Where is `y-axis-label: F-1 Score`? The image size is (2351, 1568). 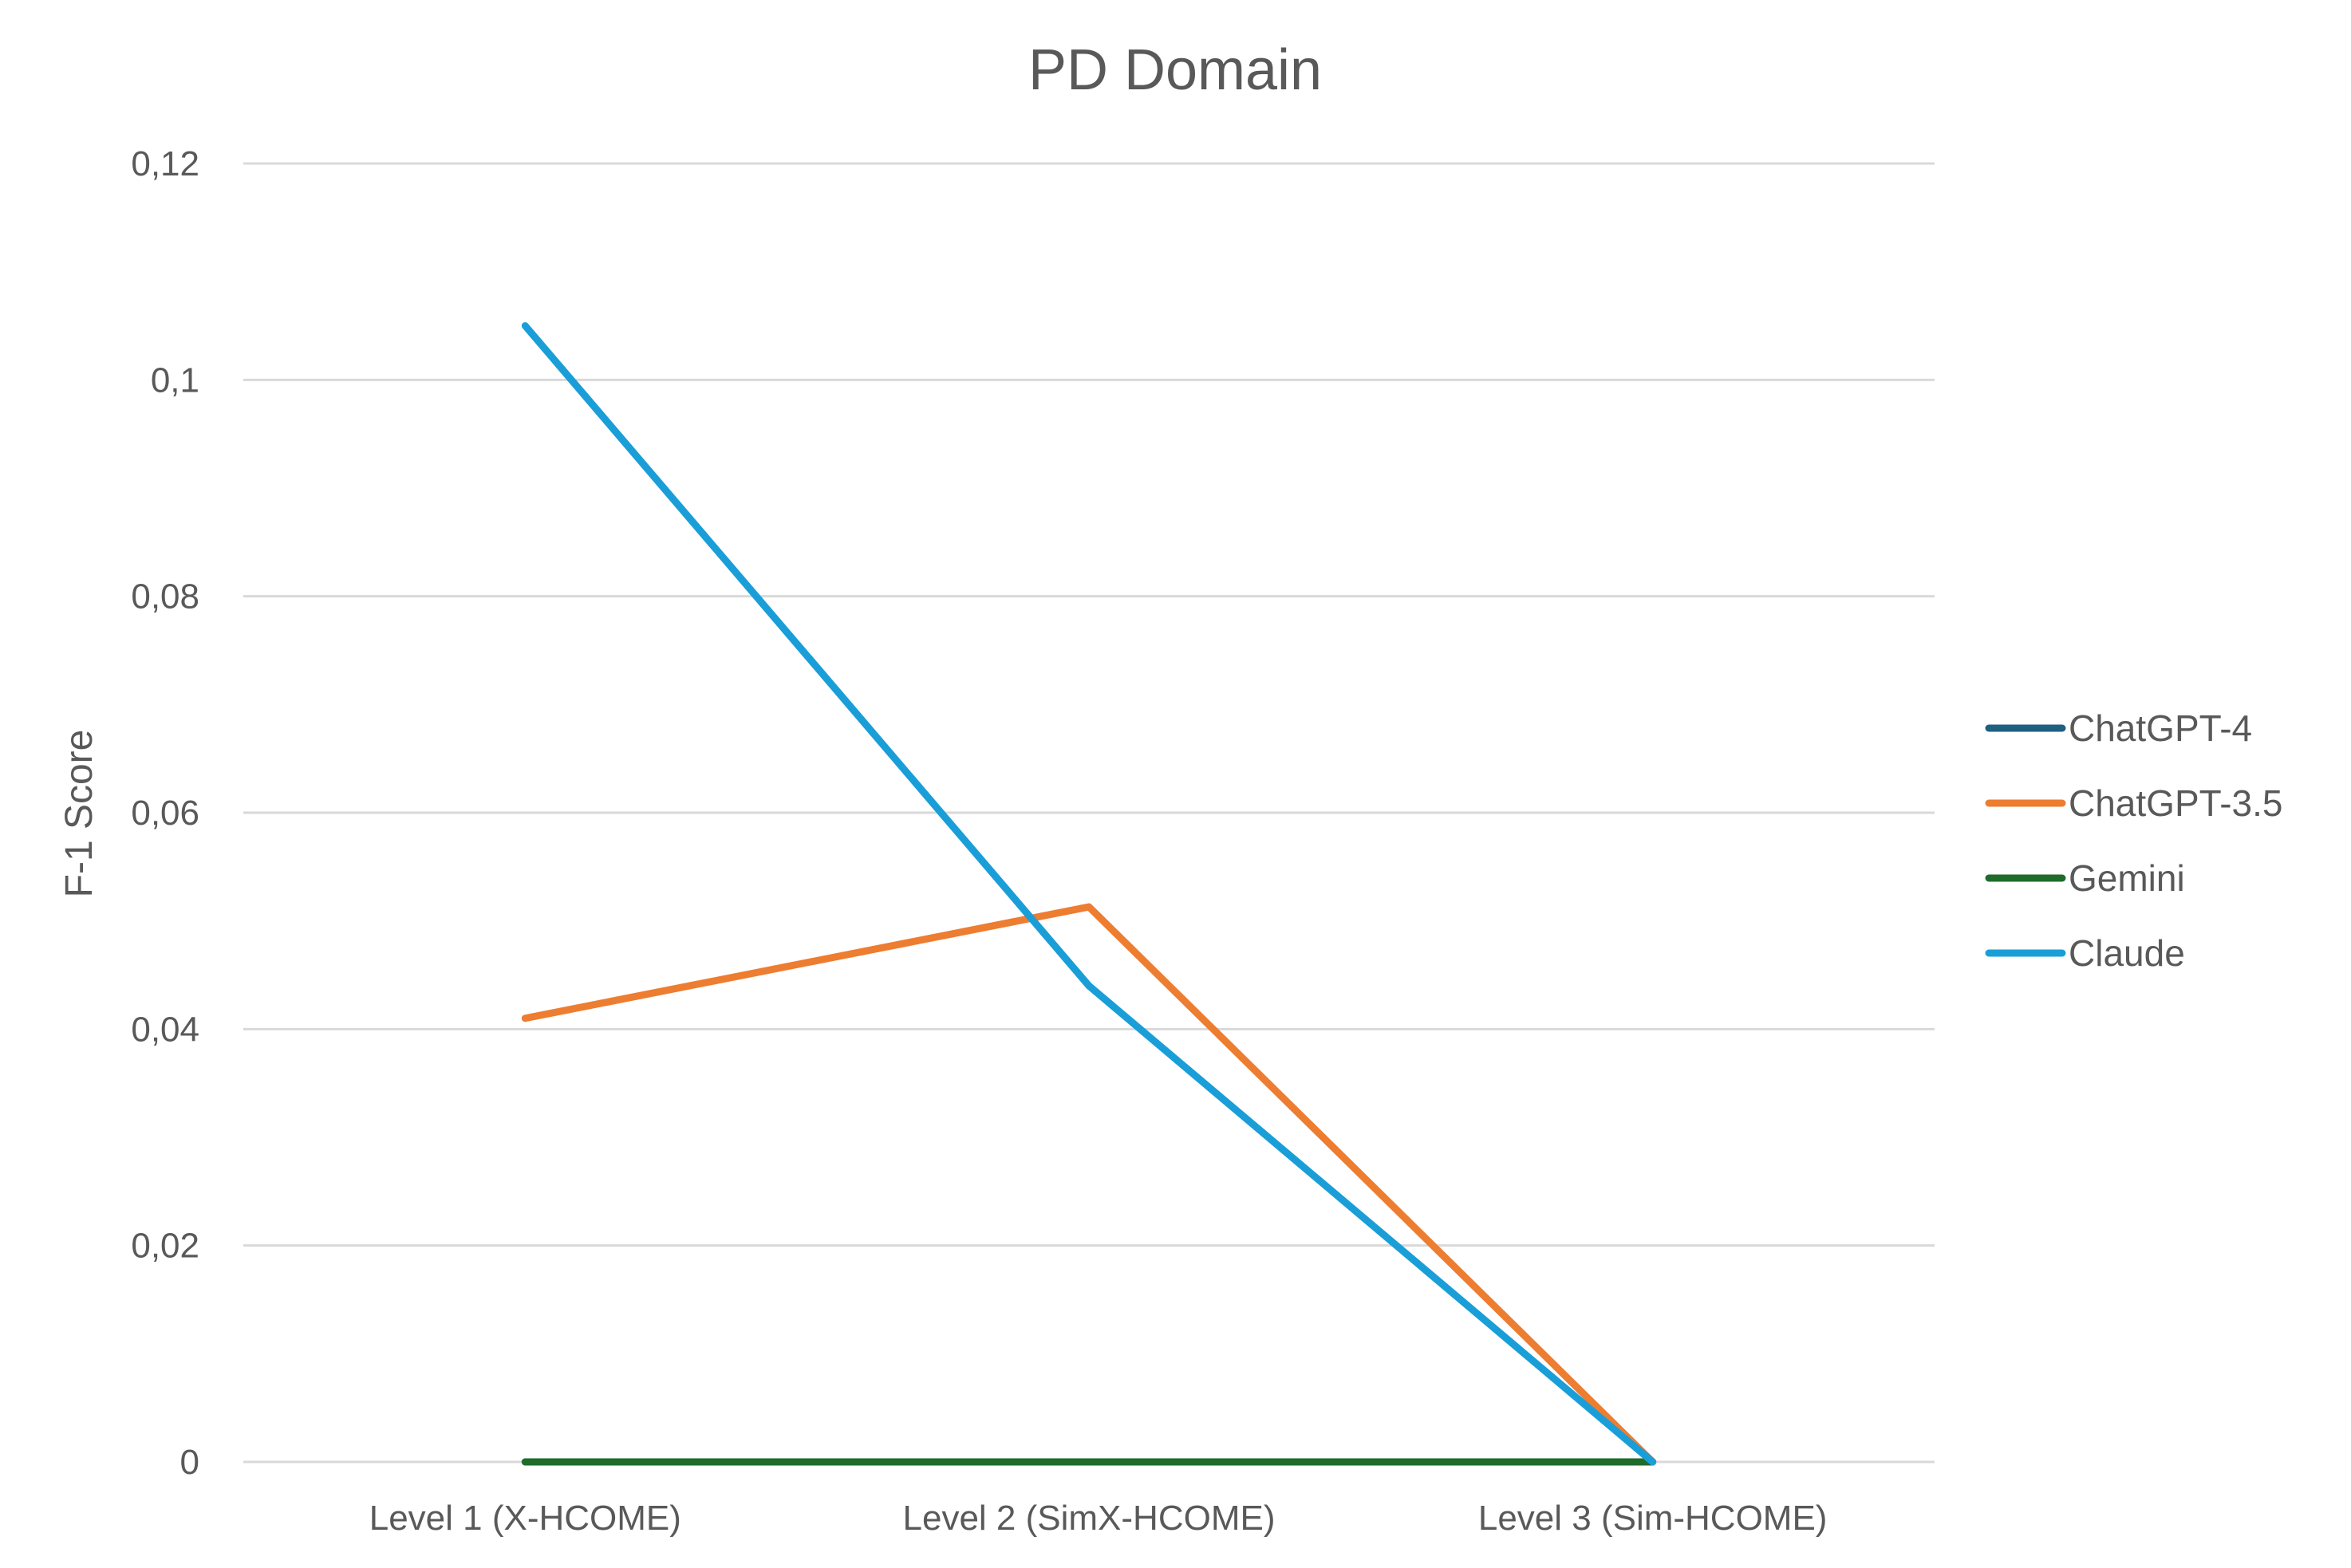
y-axis-label: F-1 Score is located at coordinates (79, 814).